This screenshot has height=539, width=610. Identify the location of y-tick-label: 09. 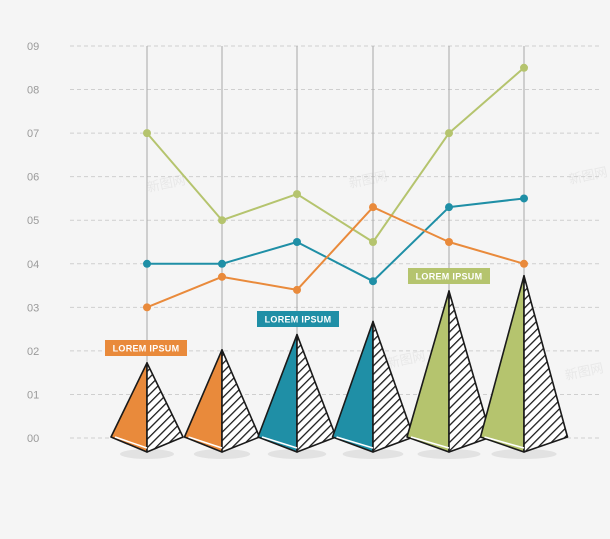
(33, 47).